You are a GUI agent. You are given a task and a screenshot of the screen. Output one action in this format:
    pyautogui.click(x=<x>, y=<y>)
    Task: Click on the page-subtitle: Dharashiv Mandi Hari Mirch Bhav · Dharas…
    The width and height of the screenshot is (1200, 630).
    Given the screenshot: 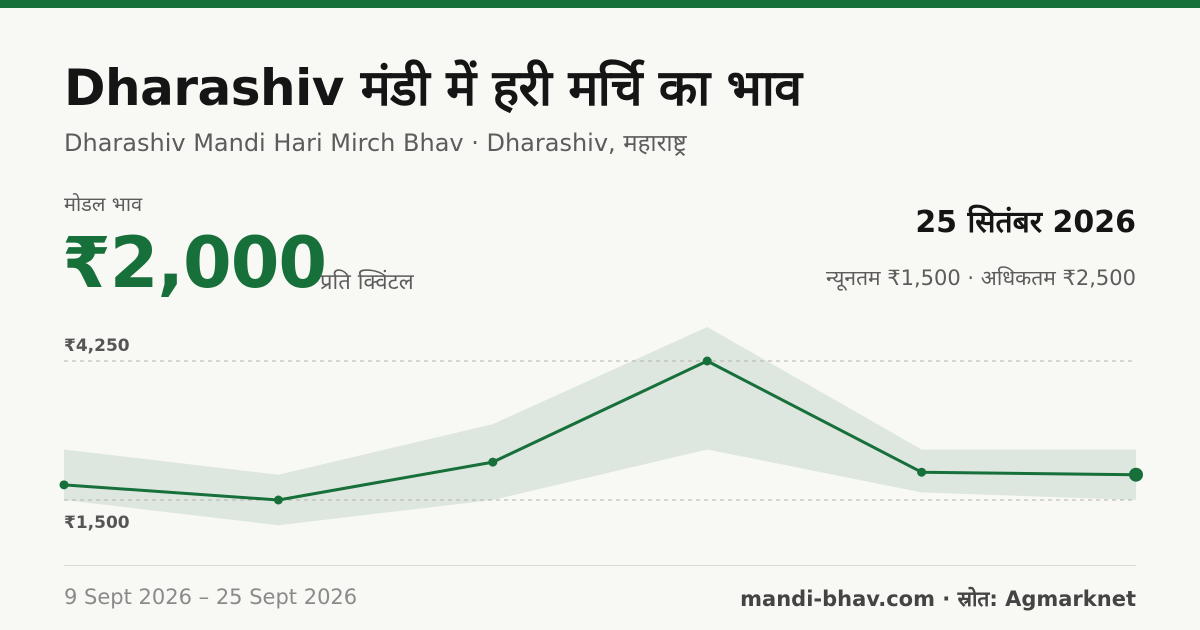 What is the action you would take?
    pyautogui.click(x=375, y=143)
    